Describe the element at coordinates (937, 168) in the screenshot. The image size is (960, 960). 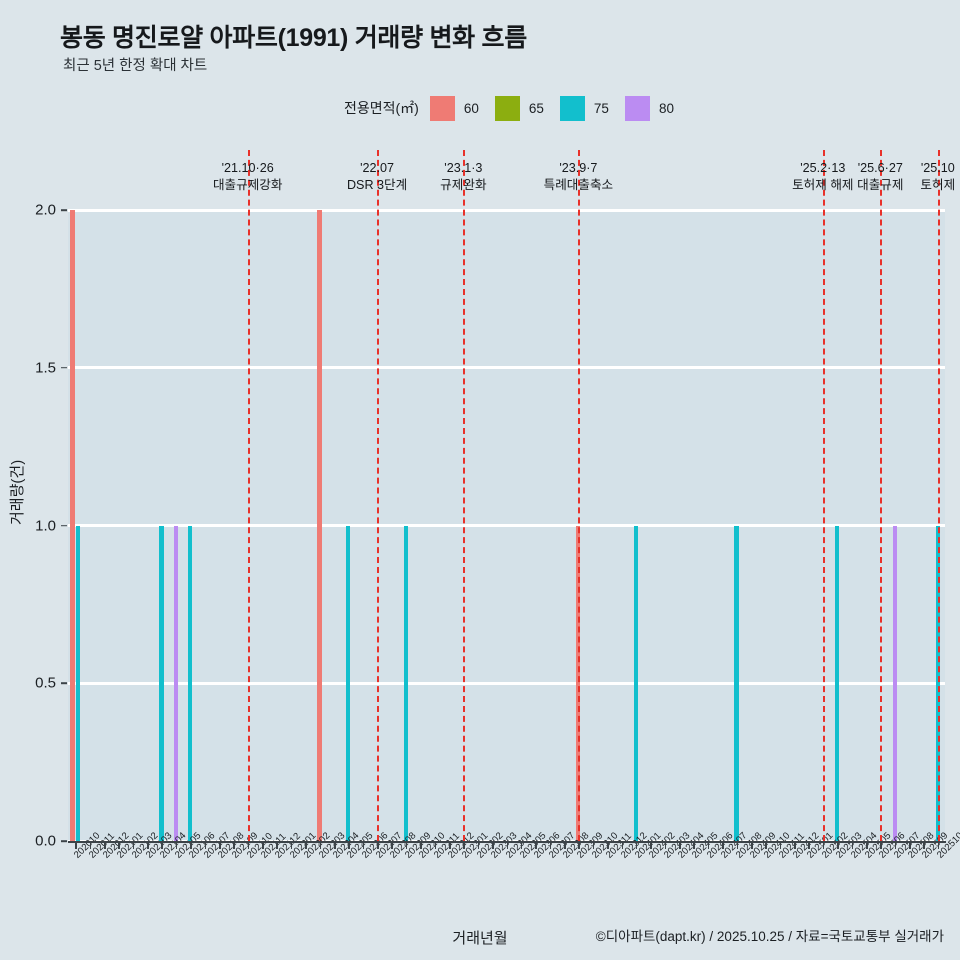
I see `event-date: '25.10` at that location.